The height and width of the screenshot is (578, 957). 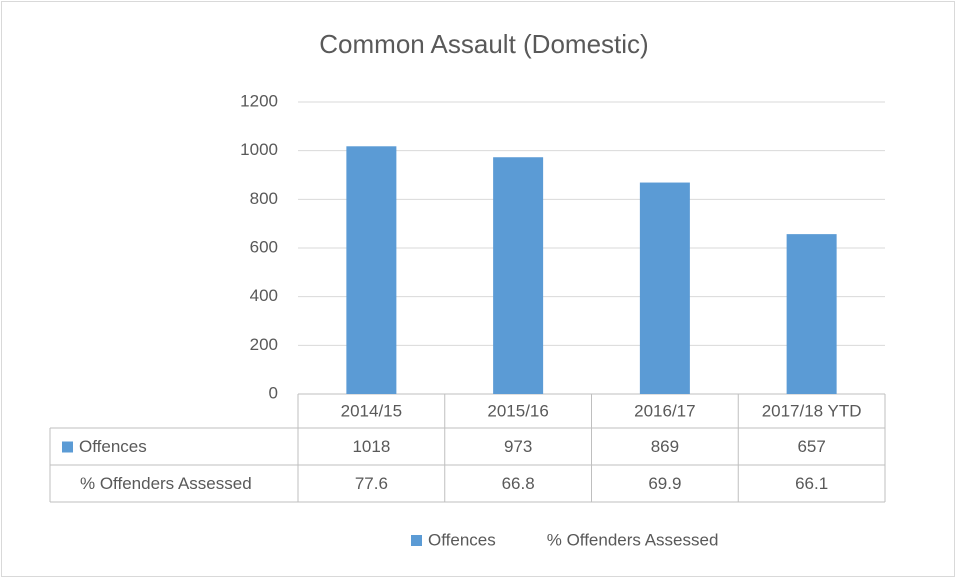 What do you see at coordinates (518, 483) in the screenshot?
I see `table-cell: 66.8` at bounding box center [518, 483].